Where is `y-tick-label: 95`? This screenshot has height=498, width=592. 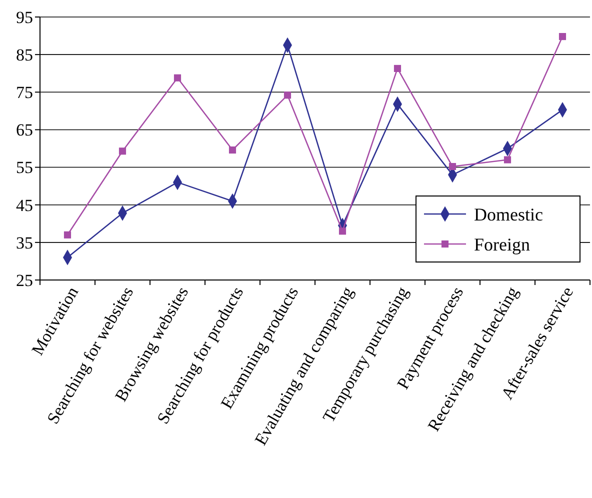
y-tick-label: 95 is located at coordinates (24, 17).